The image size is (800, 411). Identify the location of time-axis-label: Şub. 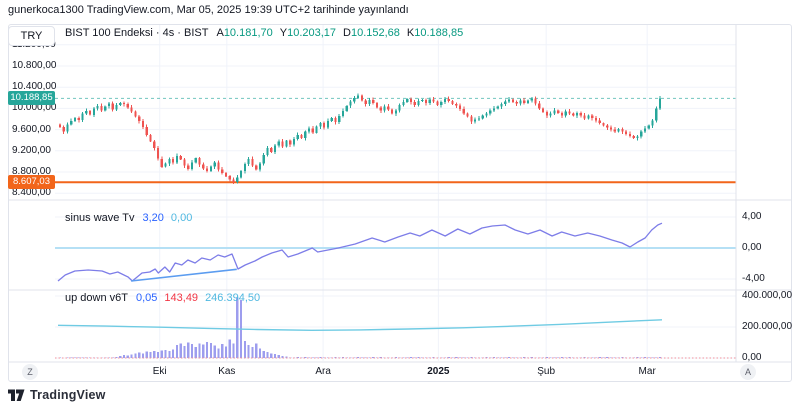
(546, 371).